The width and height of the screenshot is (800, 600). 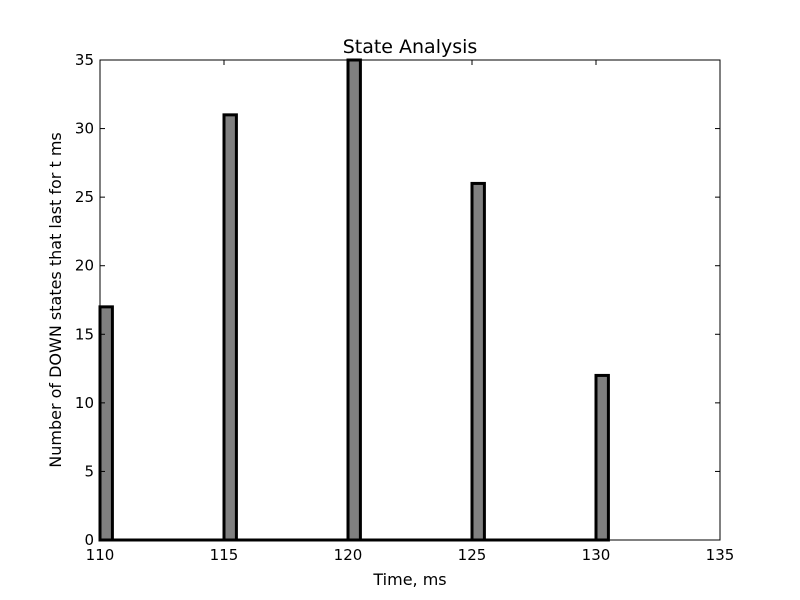 I want to click on x-tick-label-120: 120, so click(x=348, y=555).